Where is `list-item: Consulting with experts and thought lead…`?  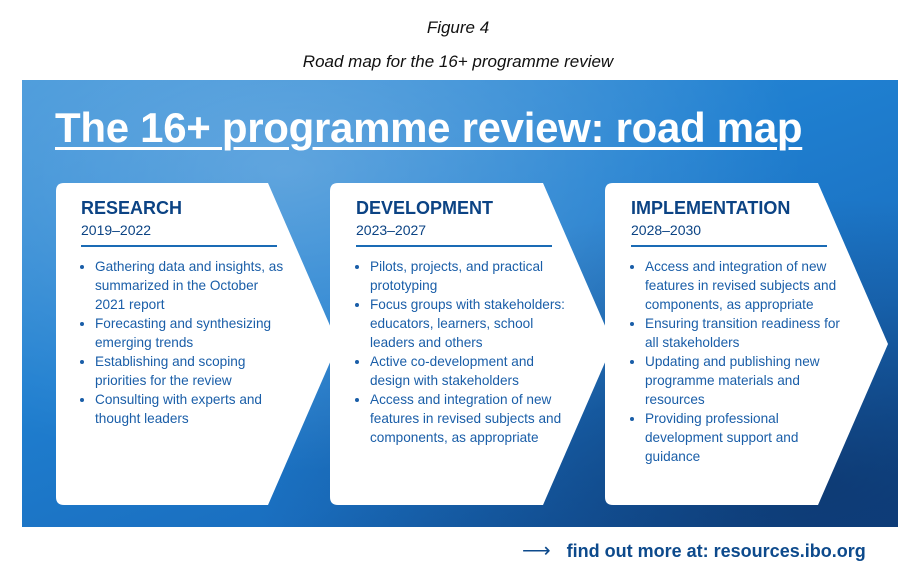
list-item: Consulting with experts and thought lead… is located at coordinates (193, 409).